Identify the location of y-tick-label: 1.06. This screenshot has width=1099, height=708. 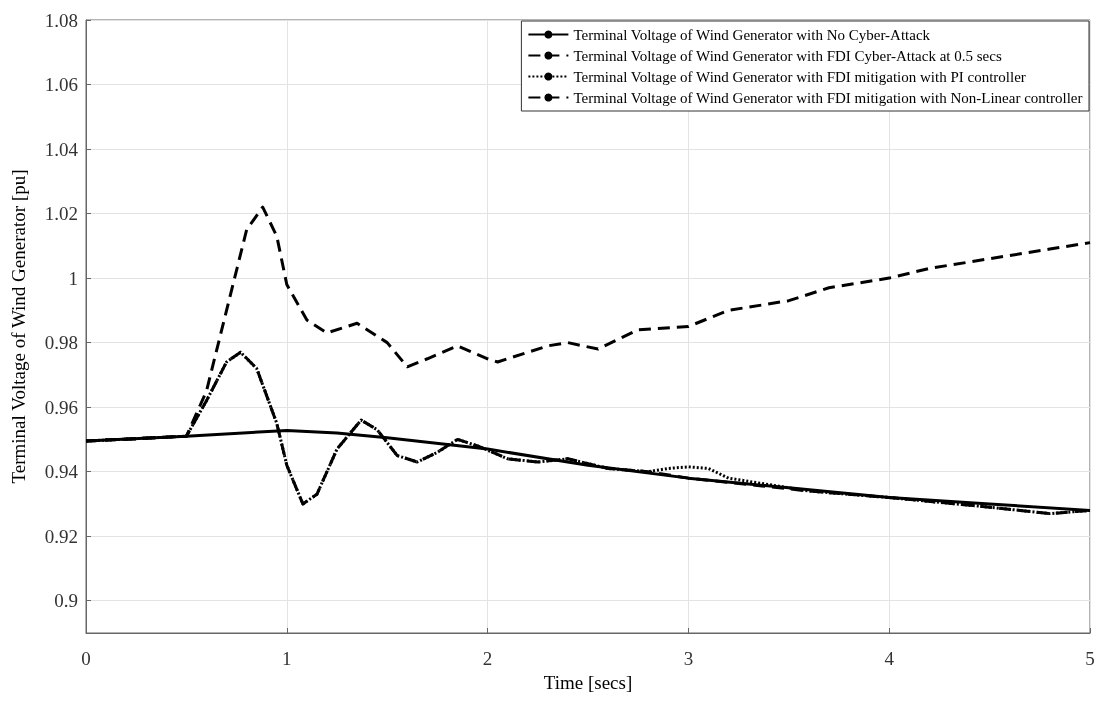
(61, 85).